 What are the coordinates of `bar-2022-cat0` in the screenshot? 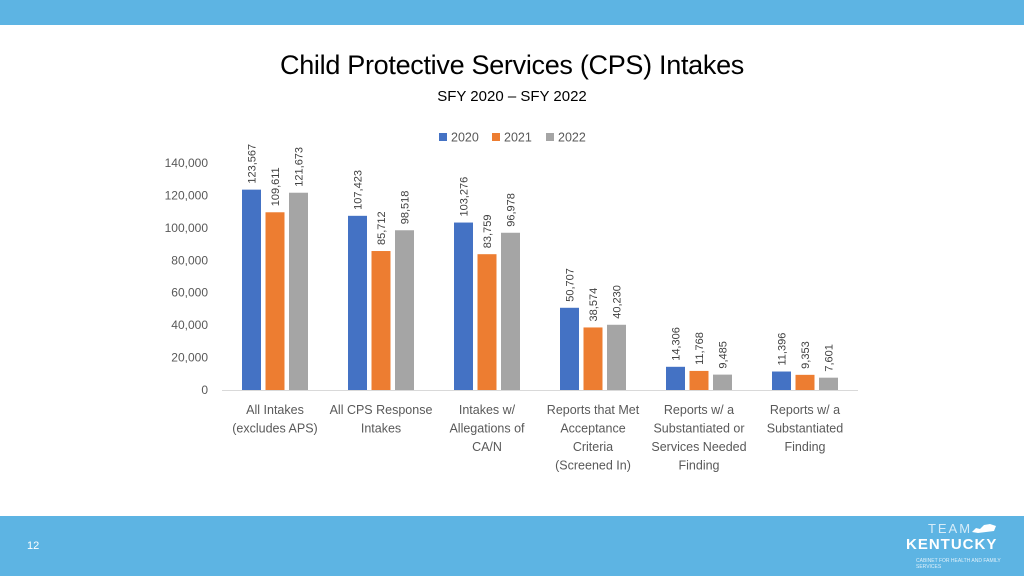 It's located at (298, 291).